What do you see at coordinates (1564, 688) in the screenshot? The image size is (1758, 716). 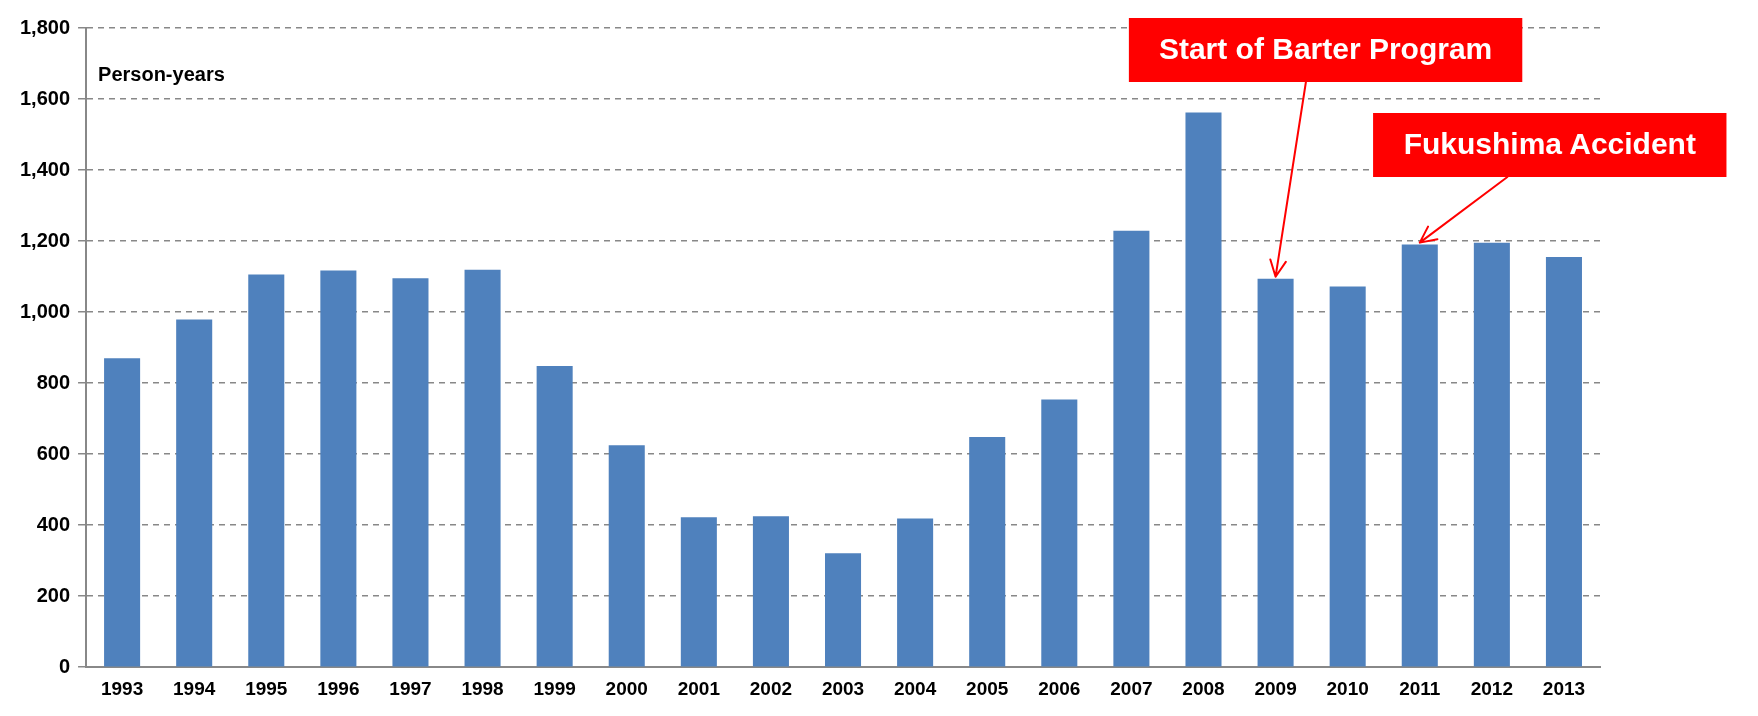 I see `x-tick-label: 2013` at bounding box center [1564, 688].